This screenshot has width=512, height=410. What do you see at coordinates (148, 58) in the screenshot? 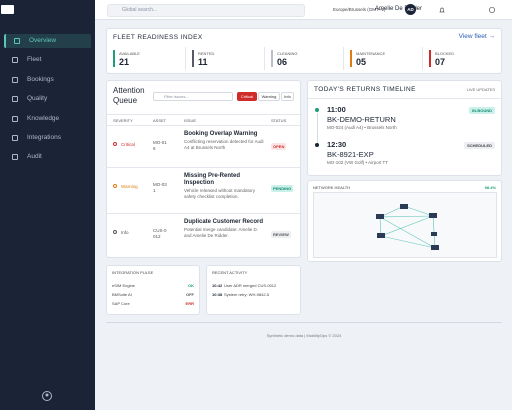
I see `stat-box: AVAILABLE 21` at bounding box center [148, 58].